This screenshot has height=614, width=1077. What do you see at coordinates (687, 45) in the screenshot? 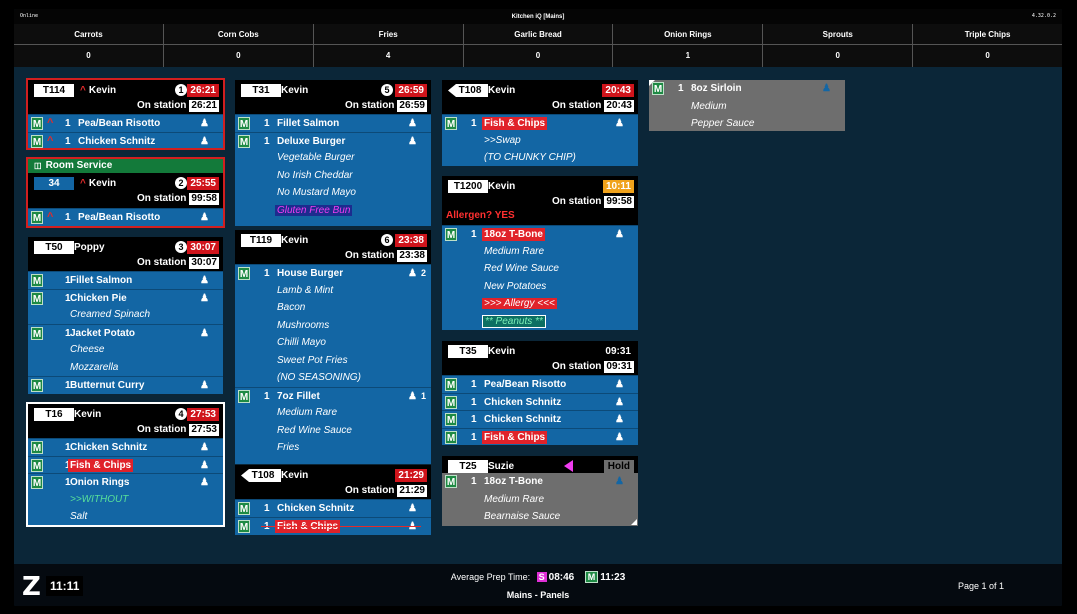
I see `count-cell-onion-rings: Onion Rings 1` at bounding box center [687, 45].